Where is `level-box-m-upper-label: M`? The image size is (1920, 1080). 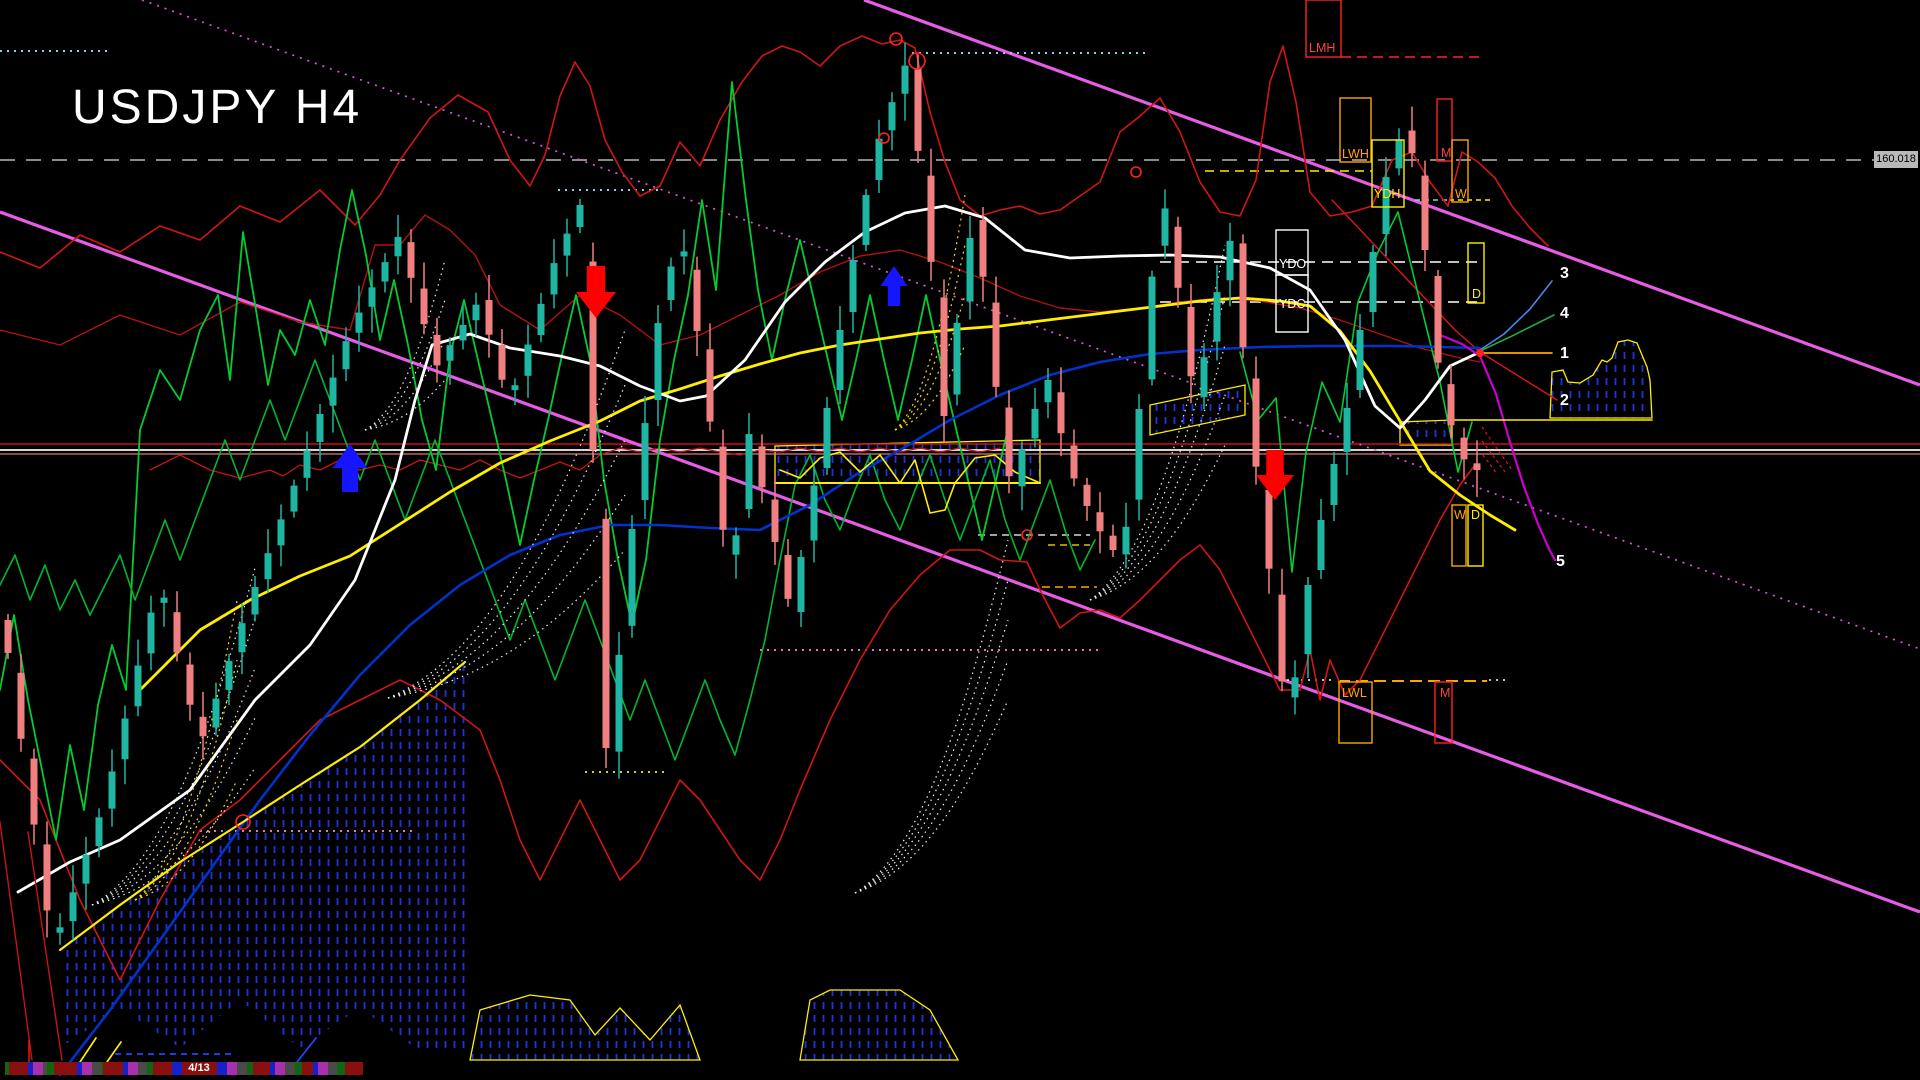
level-box-m-upper-label: M is located at coordinates (1446, 153).